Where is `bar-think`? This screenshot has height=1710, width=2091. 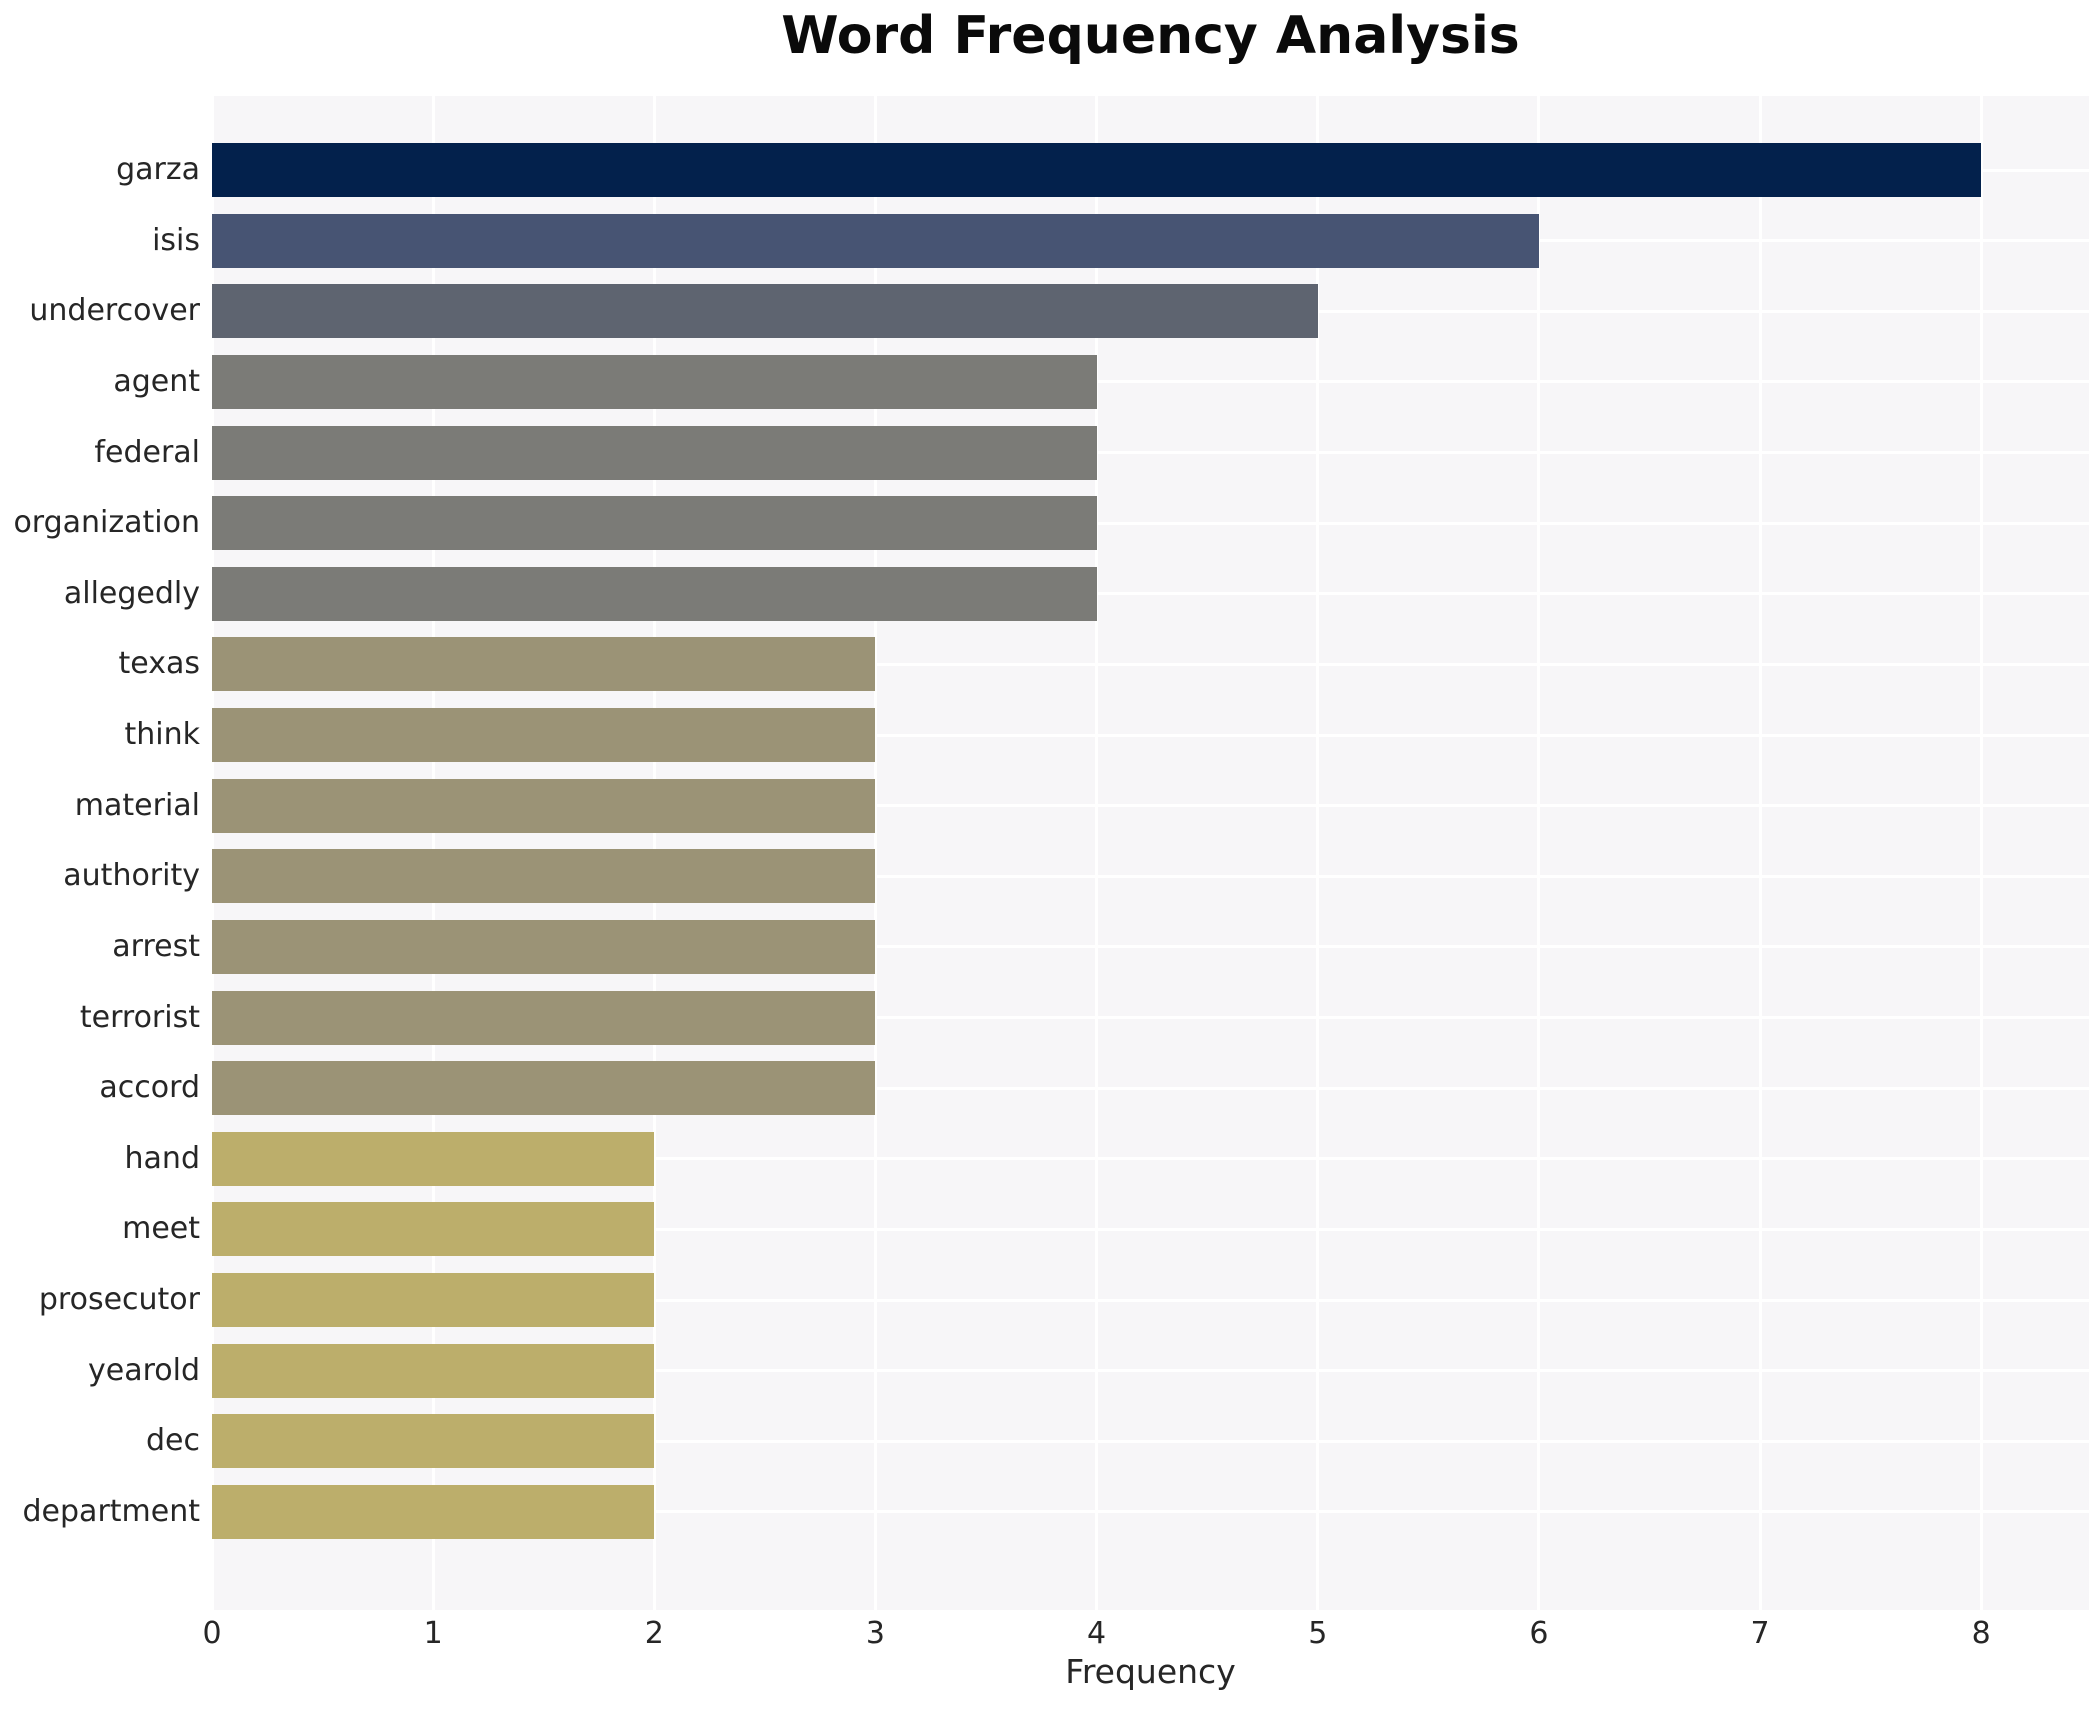
bar-think is located at coordinates (544, 735).